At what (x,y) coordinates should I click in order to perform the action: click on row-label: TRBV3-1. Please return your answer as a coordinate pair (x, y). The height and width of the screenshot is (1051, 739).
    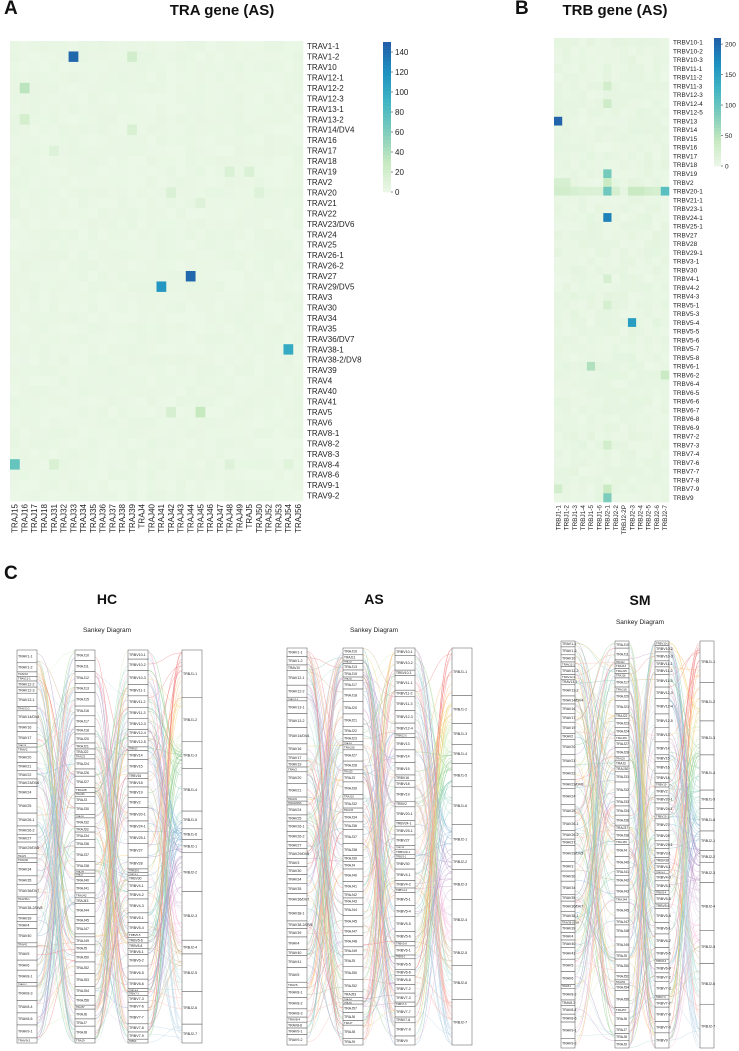
    Looking at the image, I should click on (686, 262).